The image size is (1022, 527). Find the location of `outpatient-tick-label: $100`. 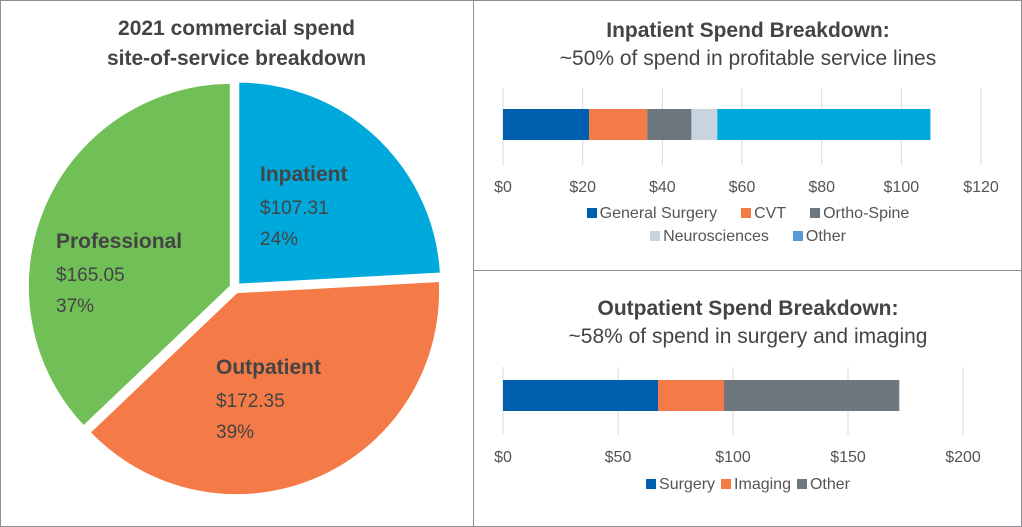

outpatient-tick-label: $100 is located at coordinates (733, 457).